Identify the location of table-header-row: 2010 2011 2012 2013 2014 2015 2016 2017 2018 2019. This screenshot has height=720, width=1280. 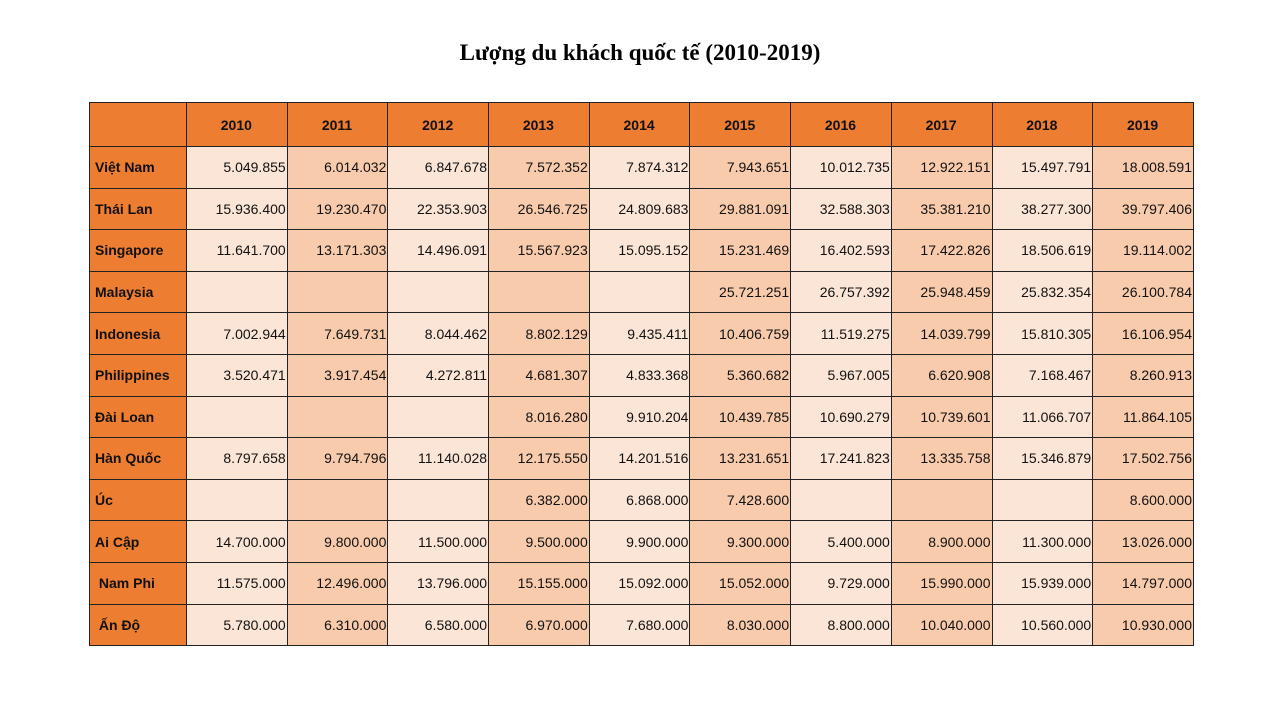
(641, 124).